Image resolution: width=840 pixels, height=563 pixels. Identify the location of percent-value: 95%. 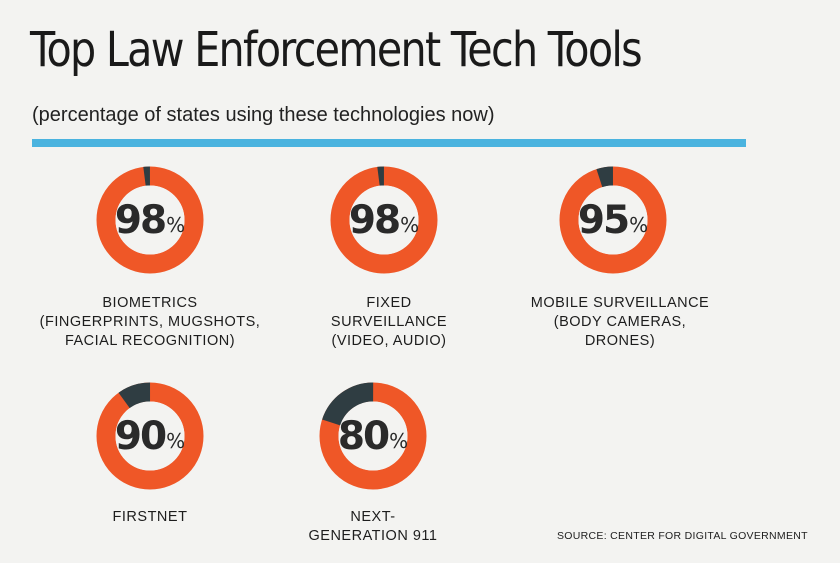
(613, 220).